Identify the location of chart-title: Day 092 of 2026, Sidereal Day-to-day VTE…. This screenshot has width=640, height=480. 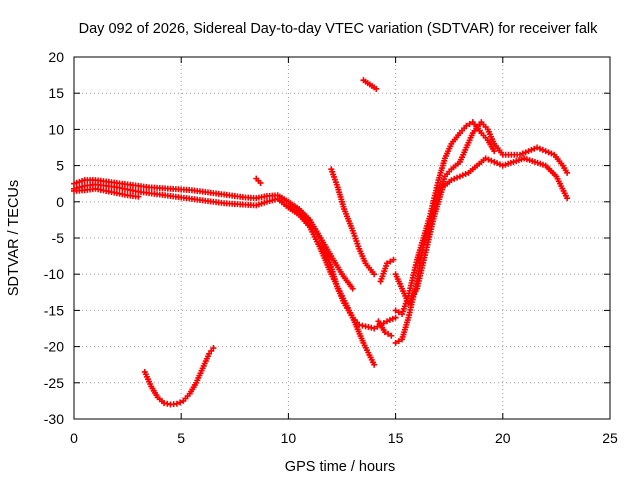
(338, 29).